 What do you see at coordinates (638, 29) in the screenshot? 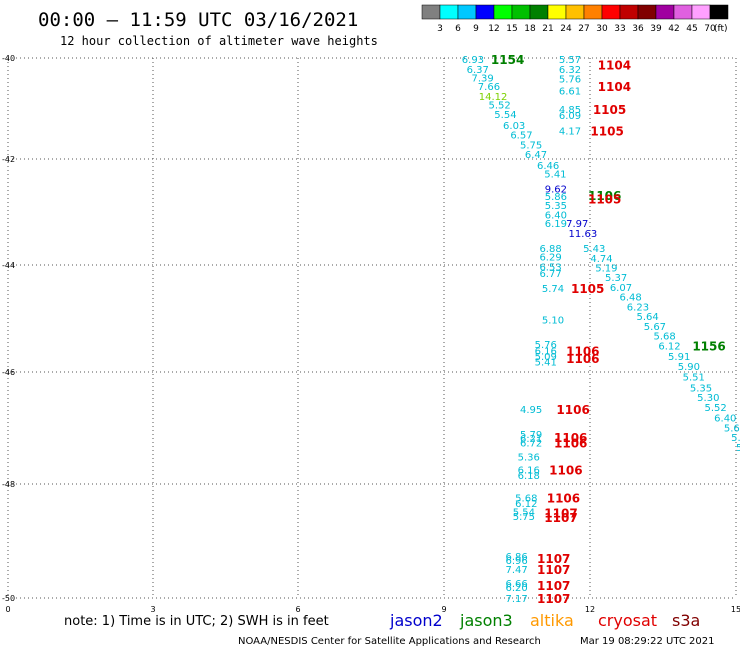
I see `color-scale-label: 36` at bounding box center [638, 29].